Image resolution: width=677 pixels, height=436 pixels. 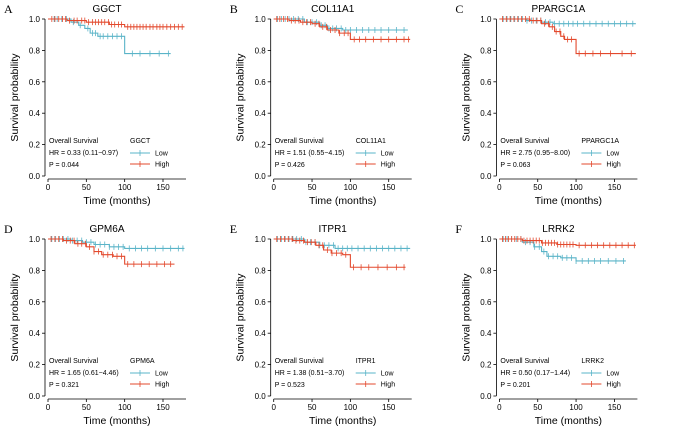 What do you see at coordinates (106, 229) in the screenshot?
I see `panel-title: GPM6A` at bounding box center [106, 229].